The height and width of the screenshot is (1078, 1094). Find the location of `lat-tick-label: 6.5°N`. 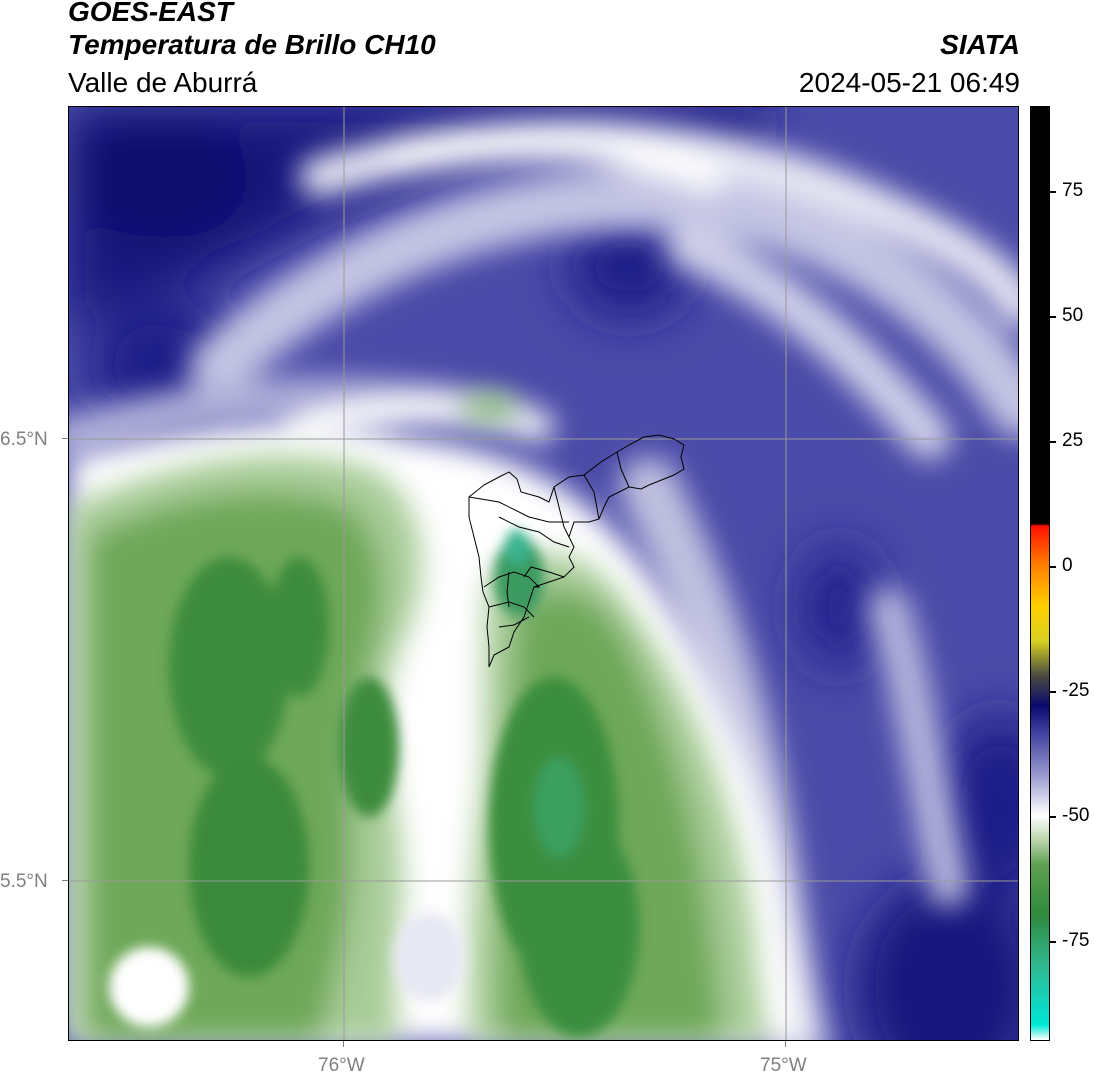

lat-tick-label: 6.5°N is located at coordinates (24, 439).